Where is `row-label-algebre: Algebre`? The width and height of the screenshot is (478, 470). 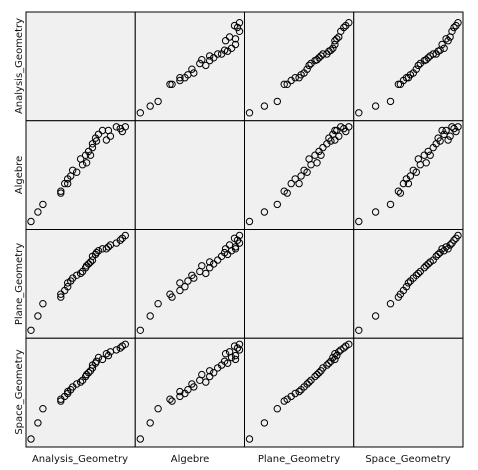
row-label-algebre: Algebre is located at coordinates (19, 175).